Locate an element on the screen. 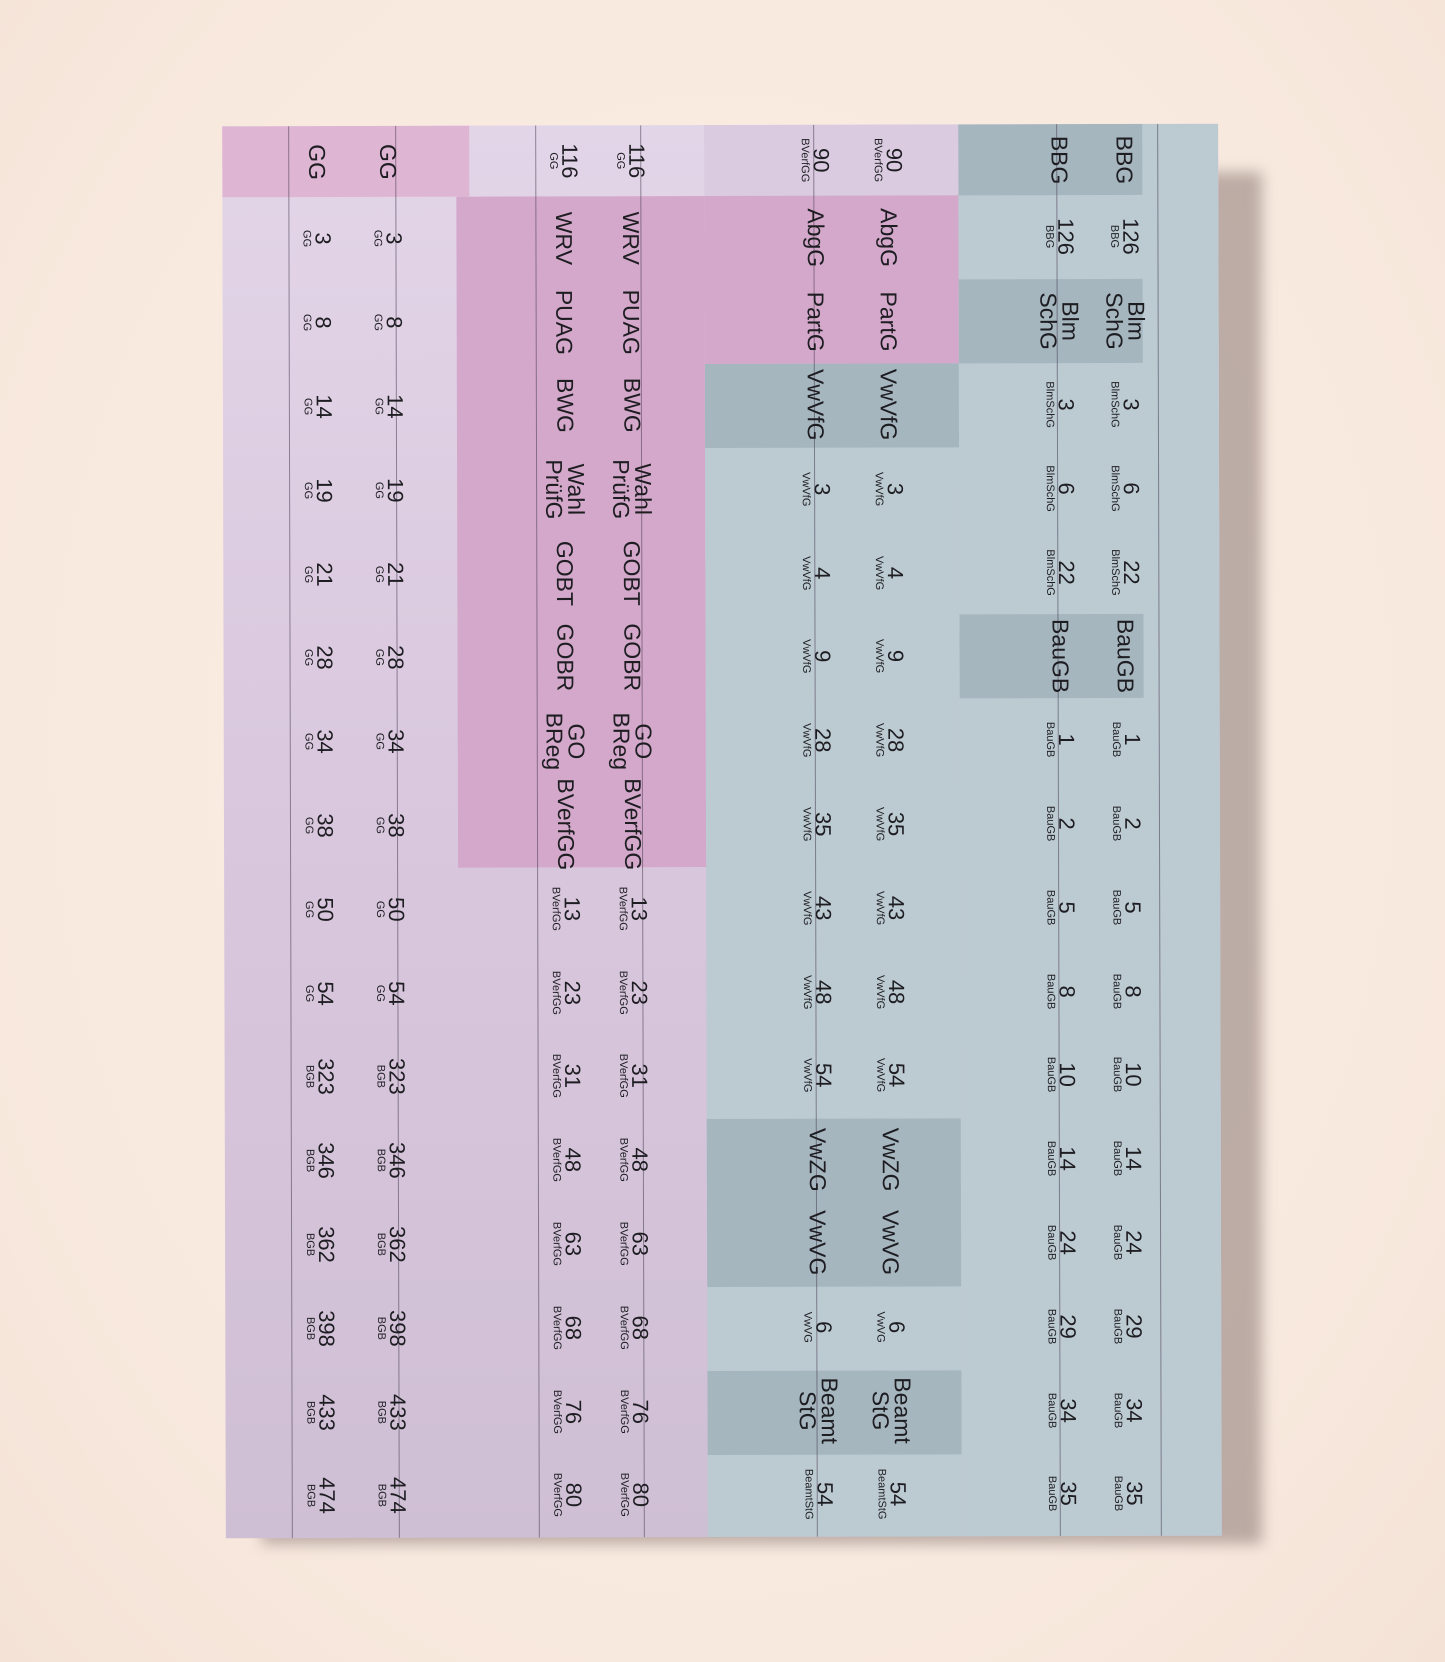 The image size is (1445, 1662). section-ref-cell: 22 BlmSchG is located at coordinates (1060, 572).